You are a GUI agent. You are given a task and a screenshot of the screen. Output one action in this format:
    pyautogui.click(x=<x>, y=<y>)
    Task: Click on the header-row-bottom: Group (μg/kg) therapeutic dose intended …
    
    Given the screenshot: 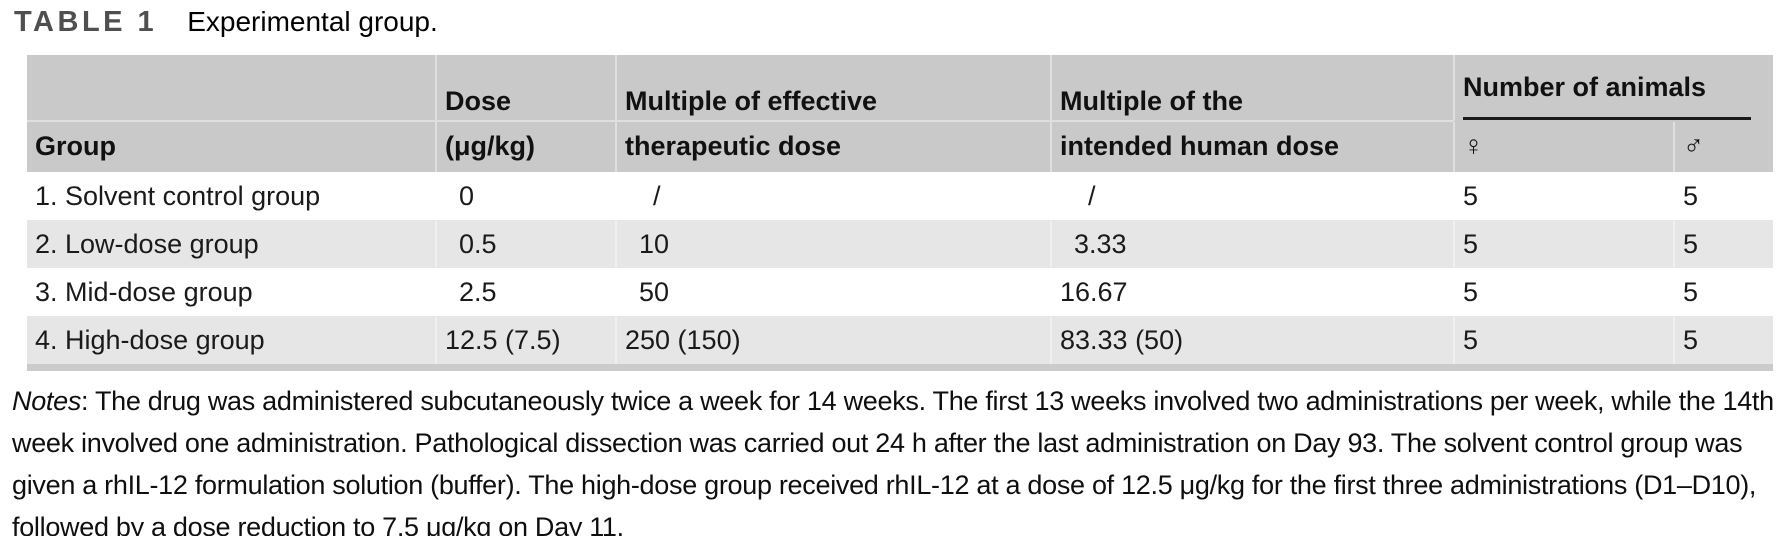 What is the action you would take?
    pyautogui.click(x=900, y=147)
    